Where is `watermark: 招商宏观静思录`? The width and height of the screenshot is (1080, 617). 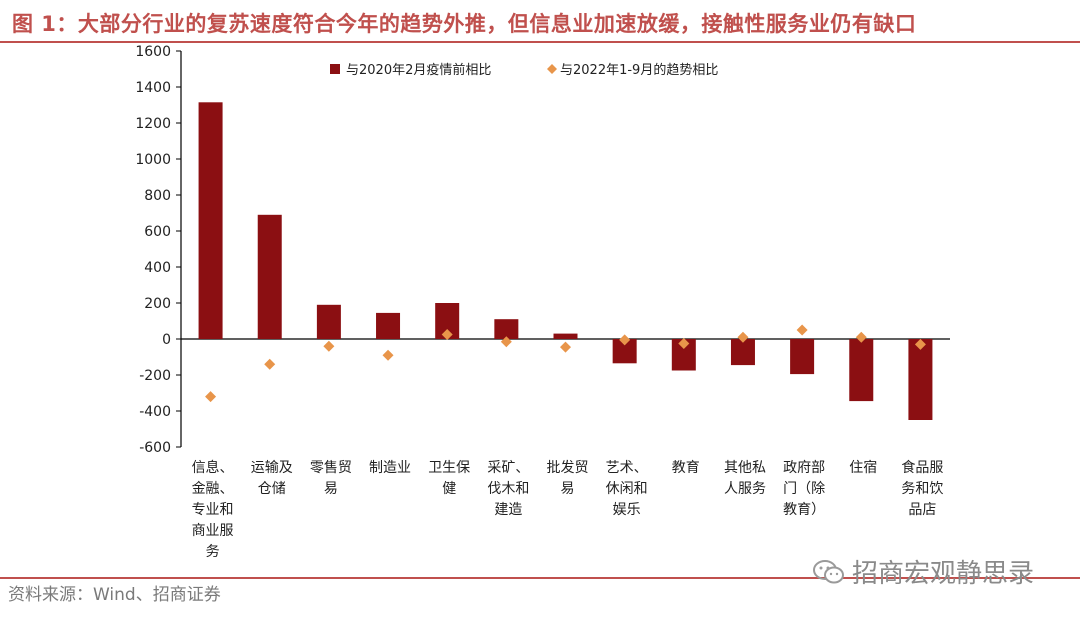 watermark: 招商宏观静思录 is located at coordinates (923, 571).